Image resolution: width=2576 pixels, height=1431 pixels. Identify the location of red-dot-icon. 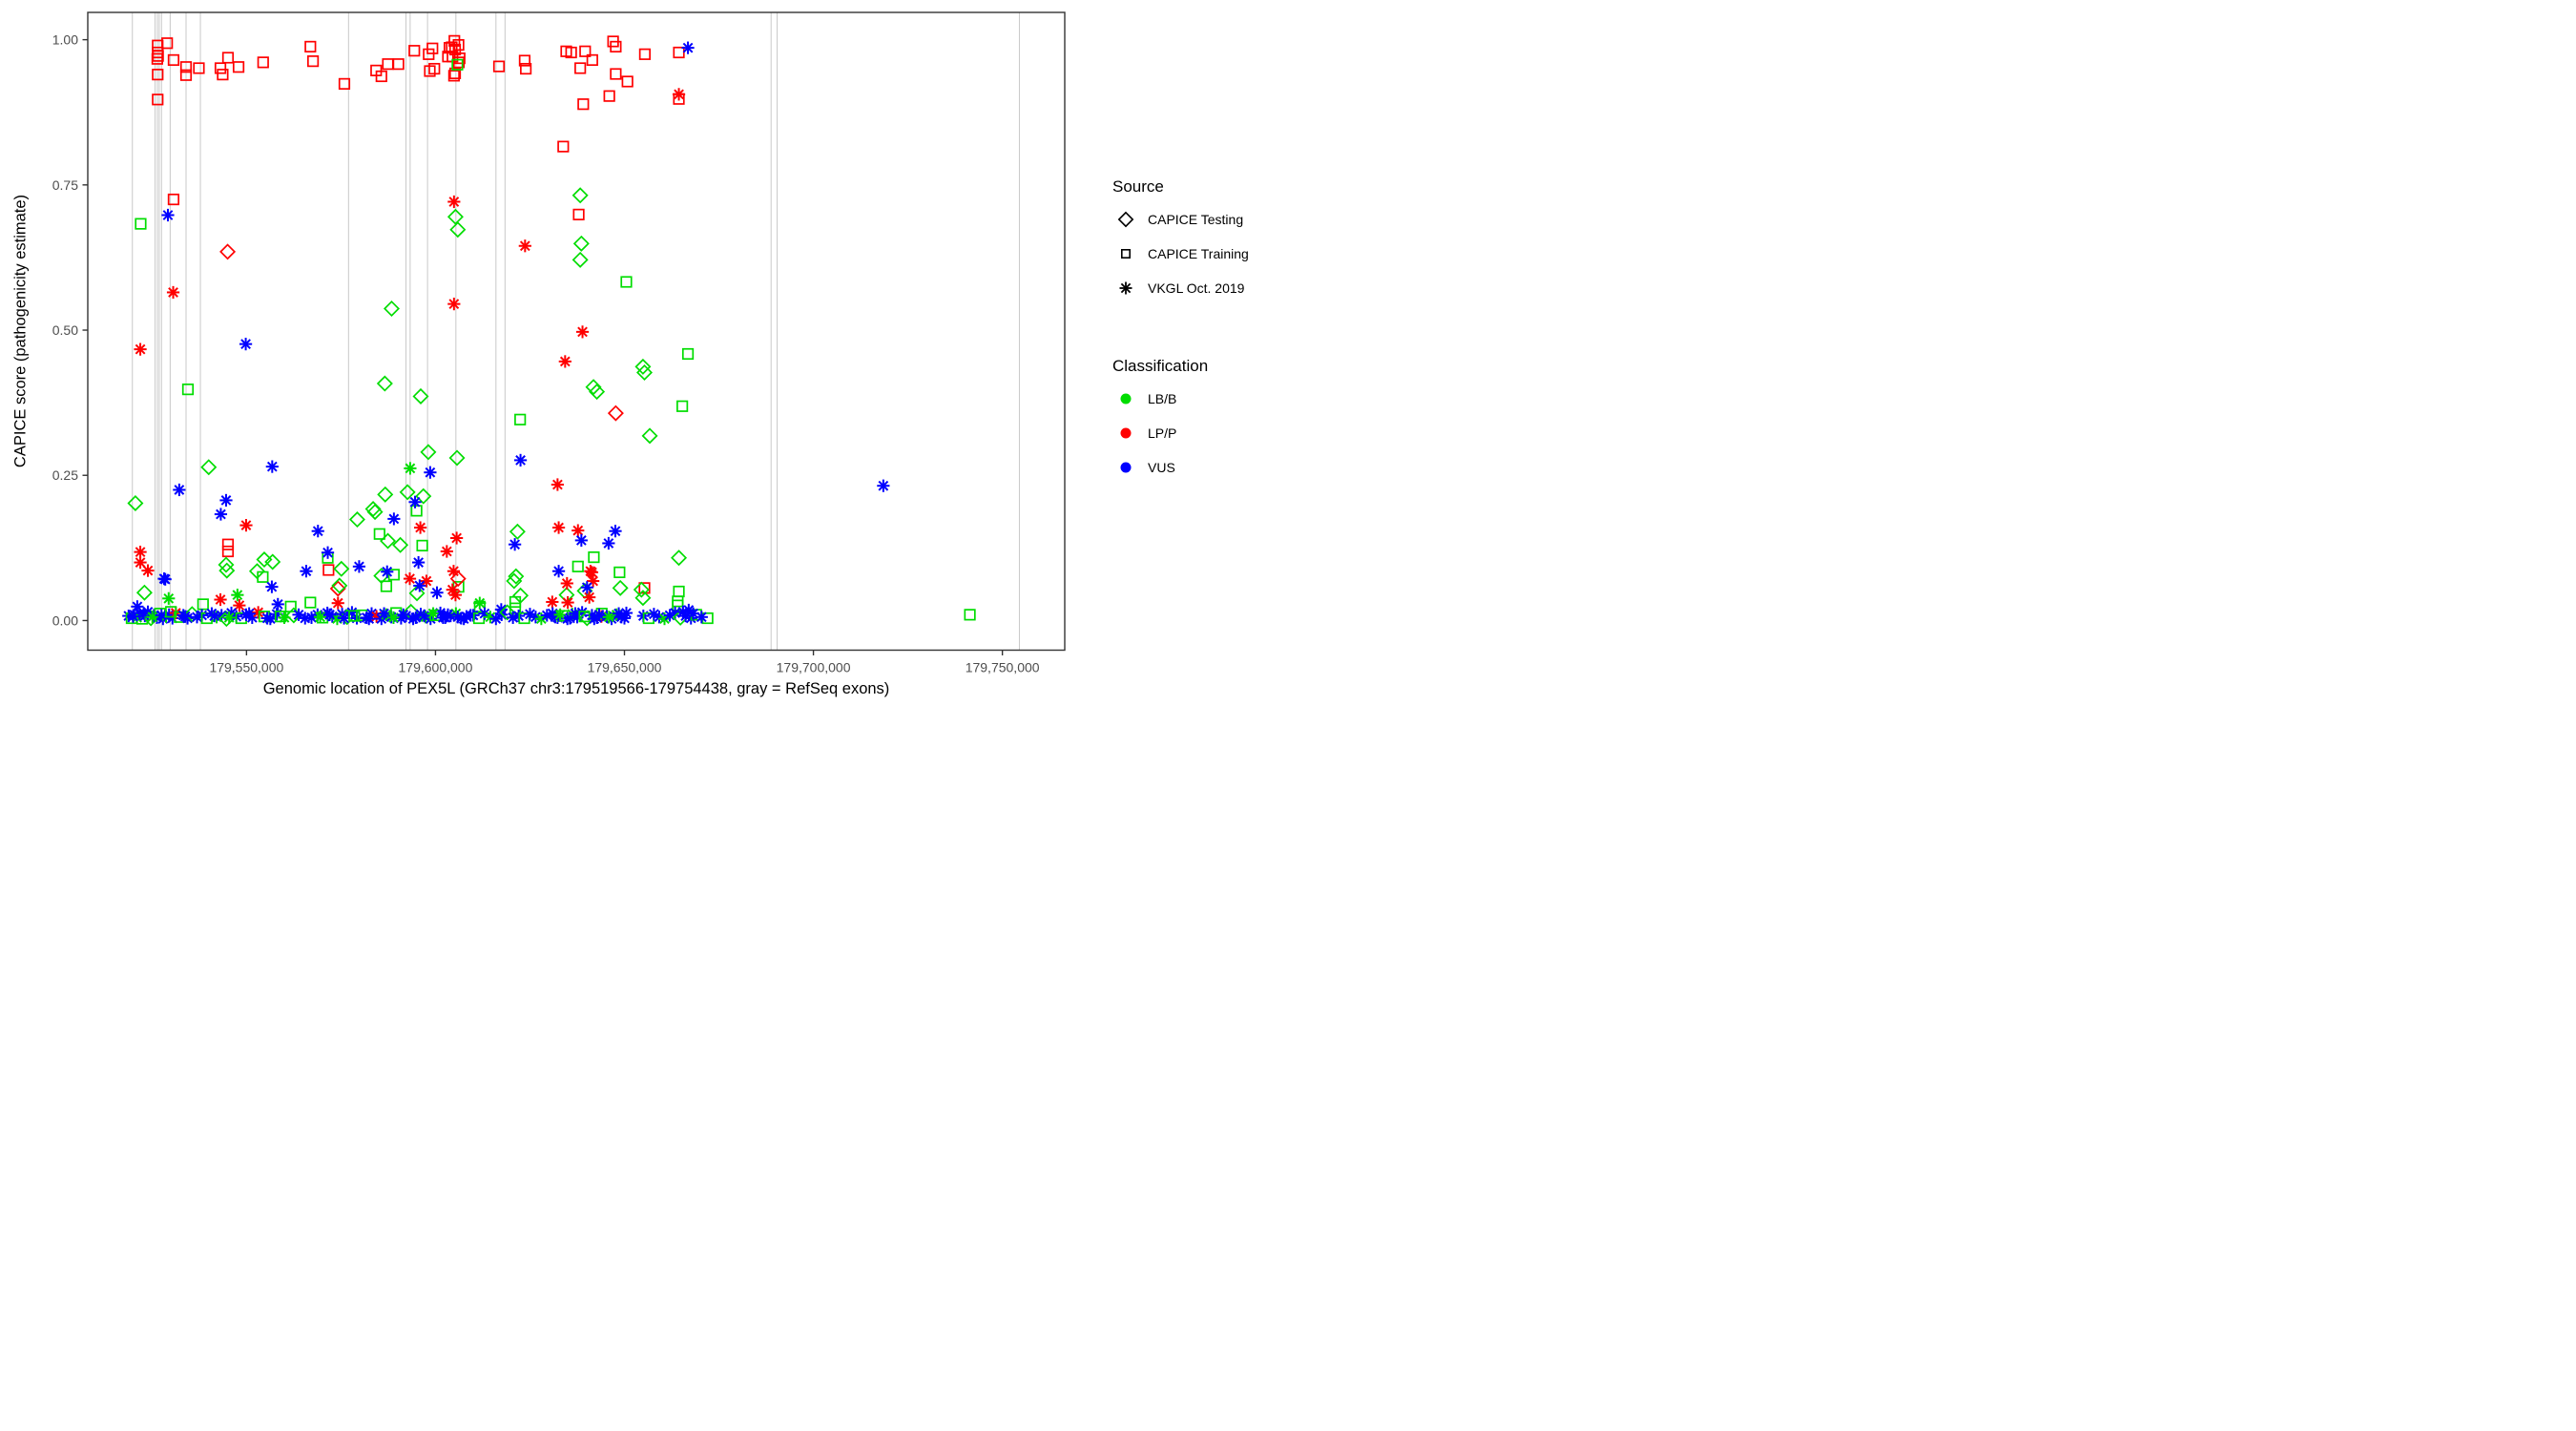
(1126, 433).